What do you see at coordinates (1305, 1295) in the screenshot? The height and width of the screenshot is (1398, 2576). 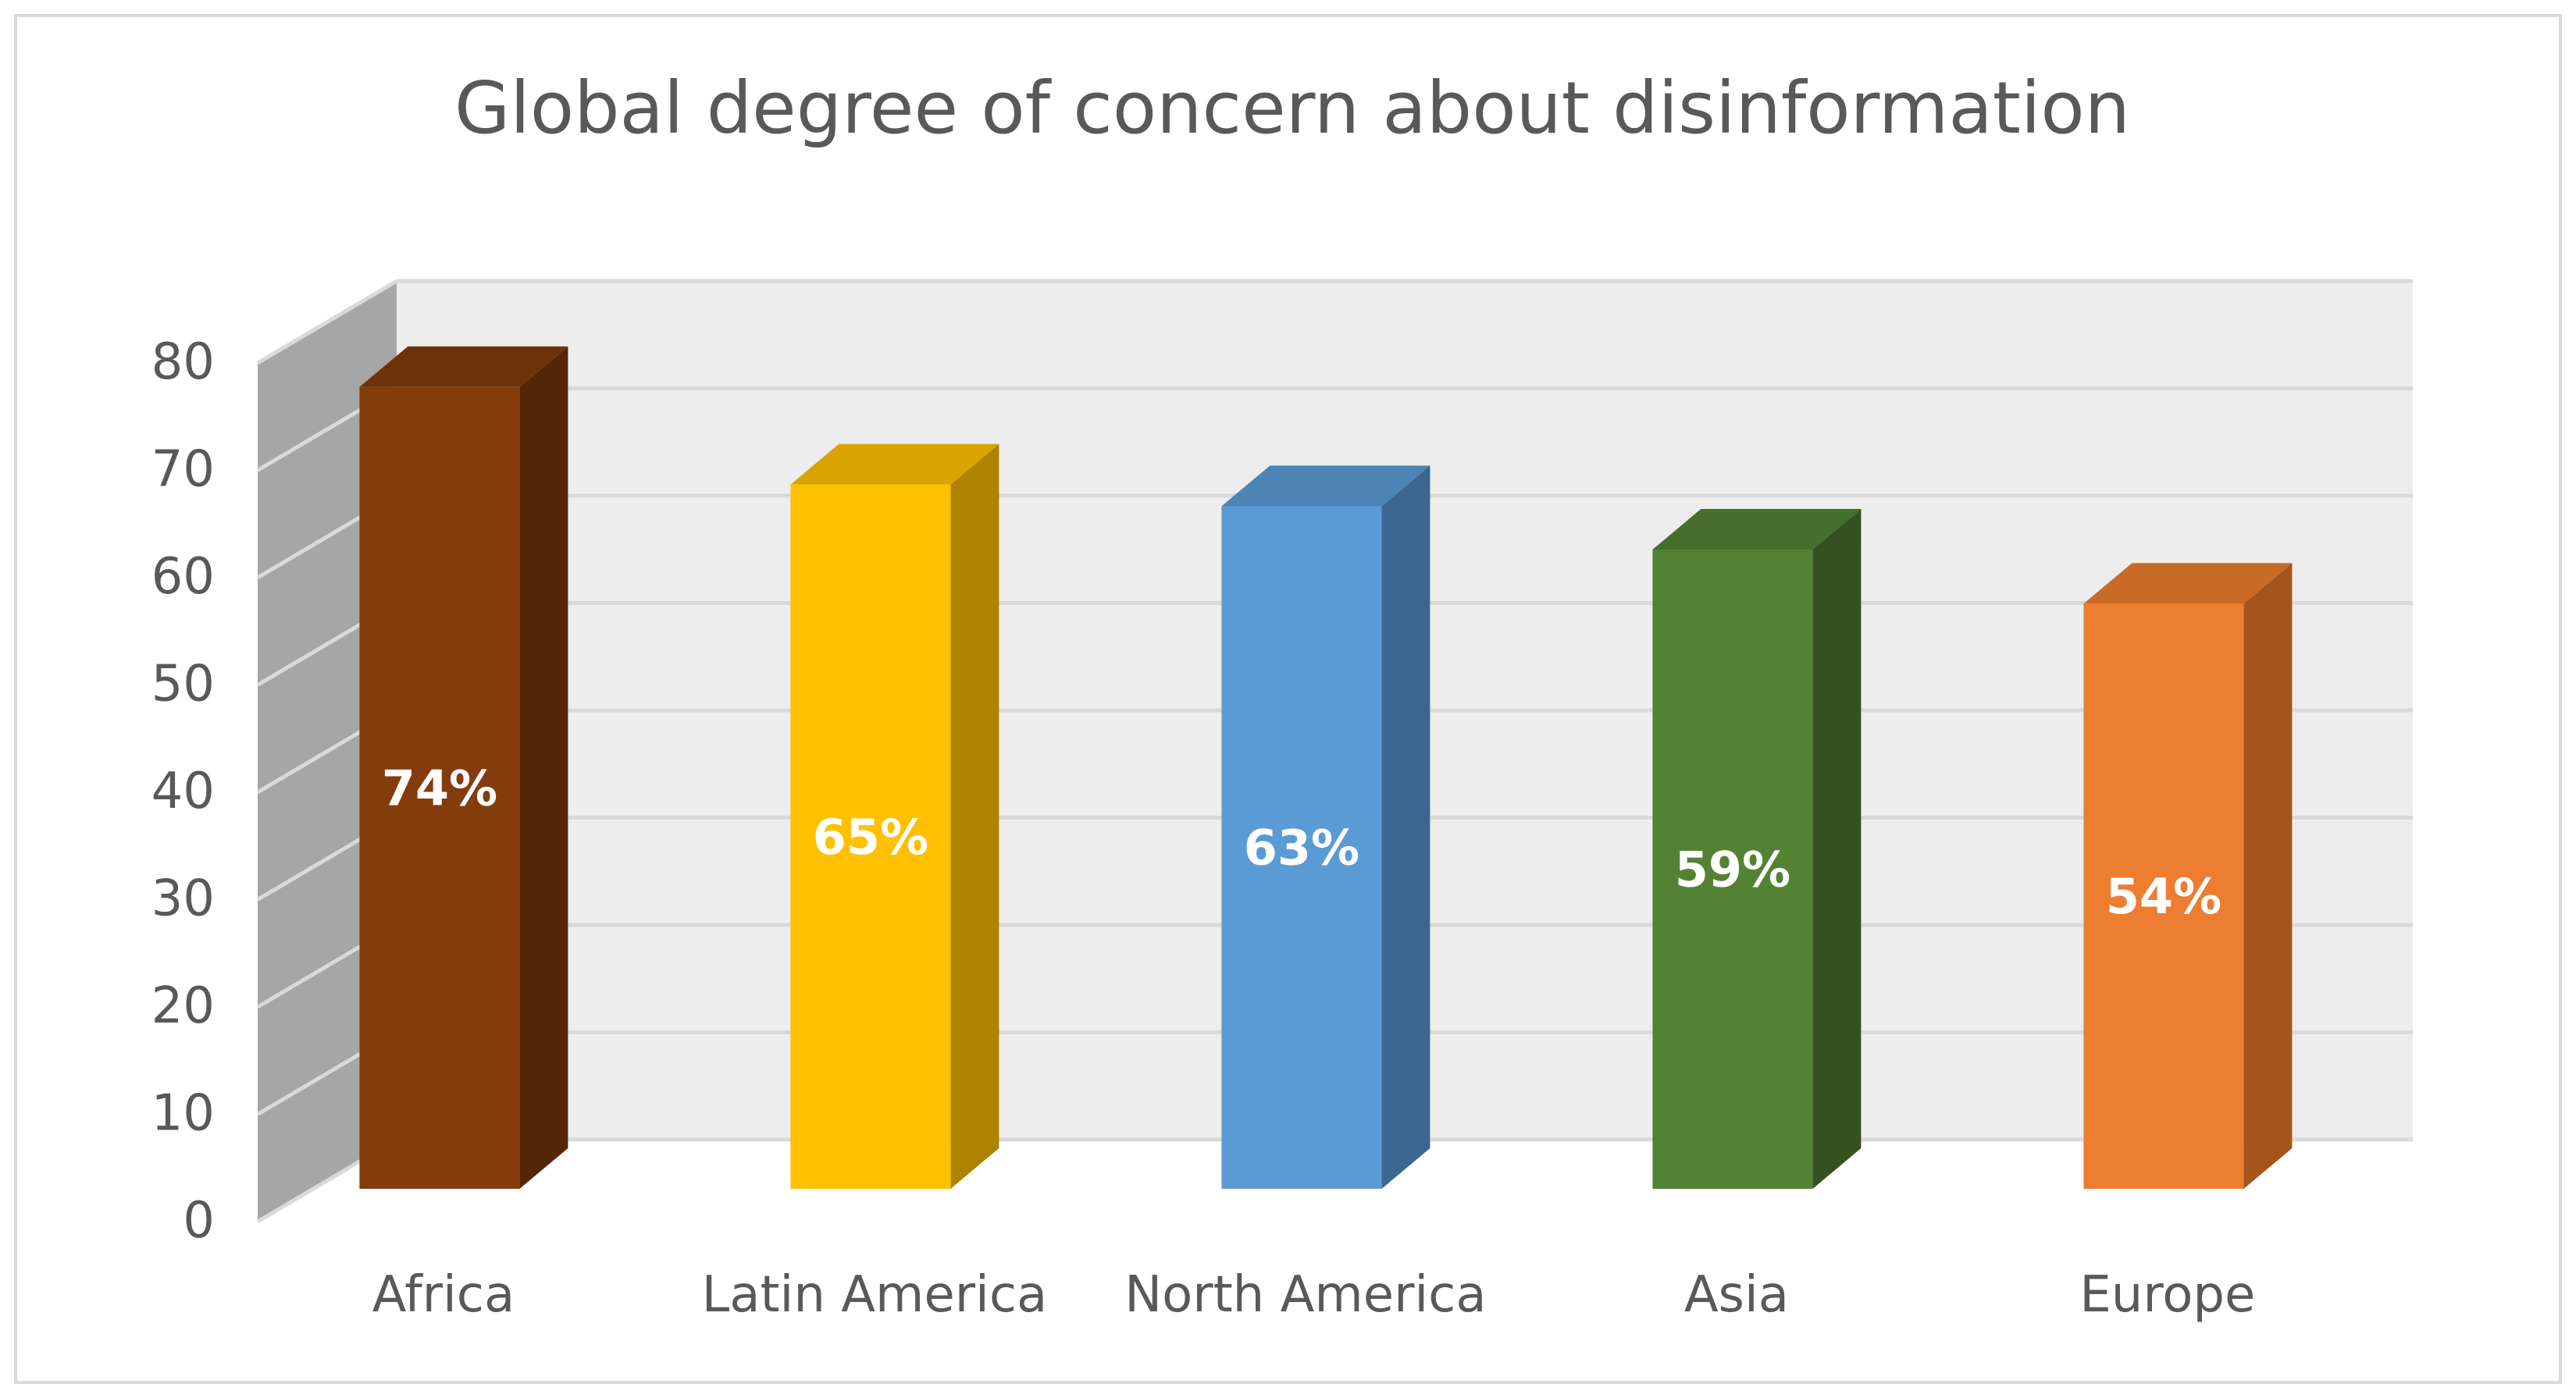 I see `x-tick-label: North America` at bounding box center [1305, 1295].